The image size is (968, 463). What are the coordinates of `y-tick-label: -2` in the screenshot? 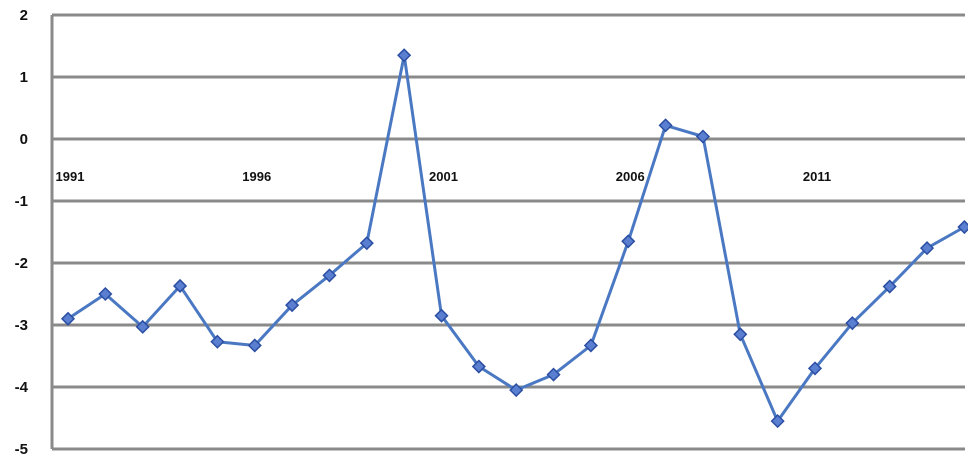 It's located at (21, 263).